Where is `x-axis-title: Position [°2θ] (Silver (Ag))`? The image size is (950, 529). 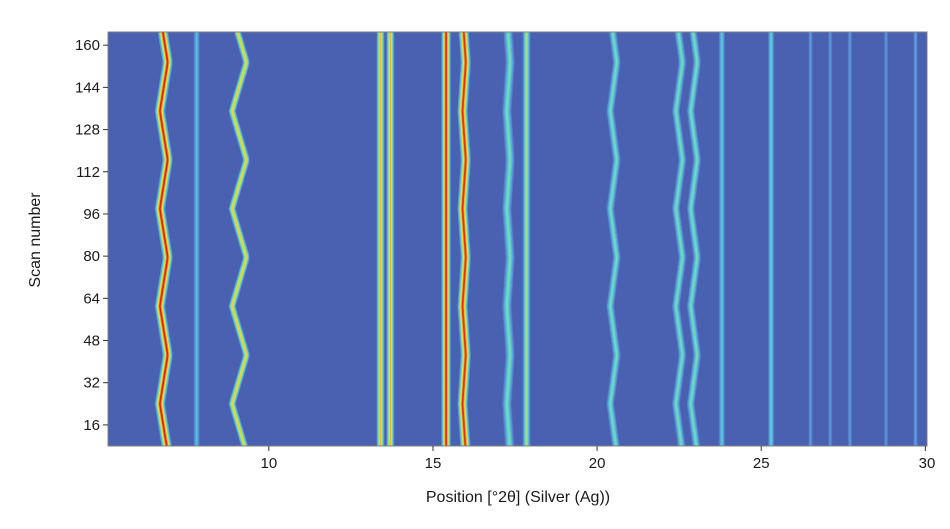
x-axis-title: Position [°2θ] (Silver (Ag)) is located at coordinates (518, 497).